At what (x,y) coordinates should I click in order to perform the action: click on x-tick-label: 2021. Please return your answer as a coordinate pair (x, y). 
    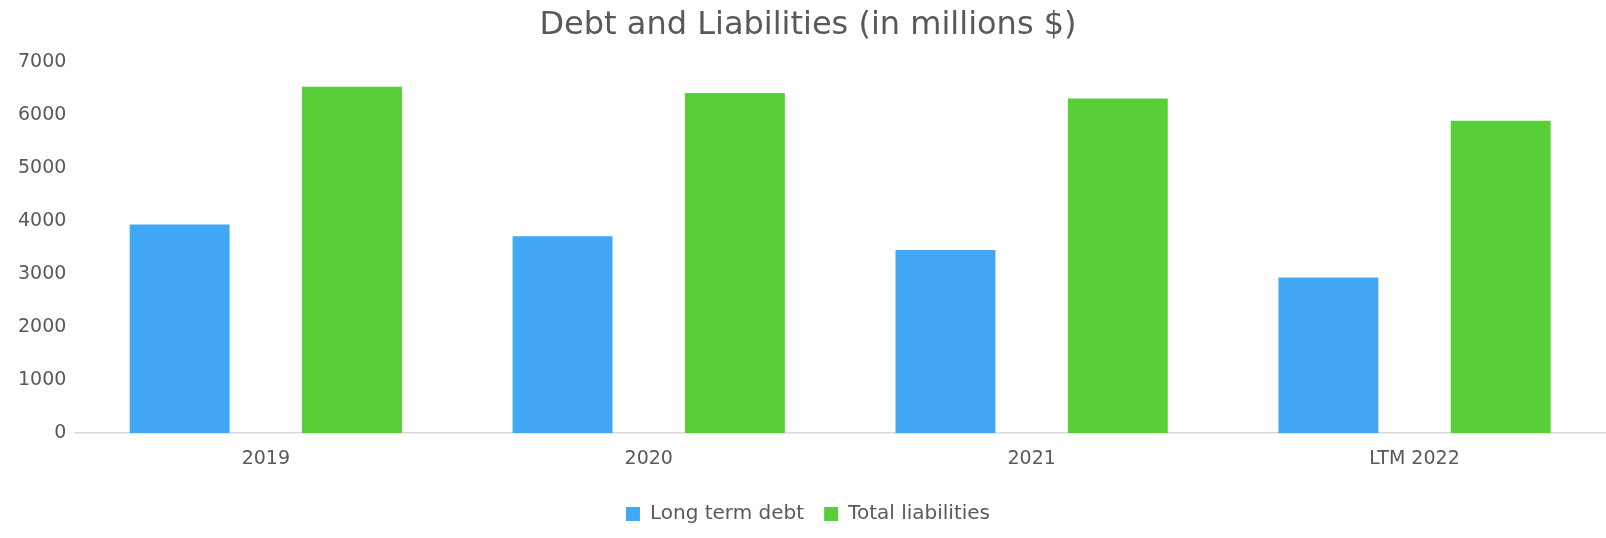
    Looking at the image, I should click on (1031, 456).